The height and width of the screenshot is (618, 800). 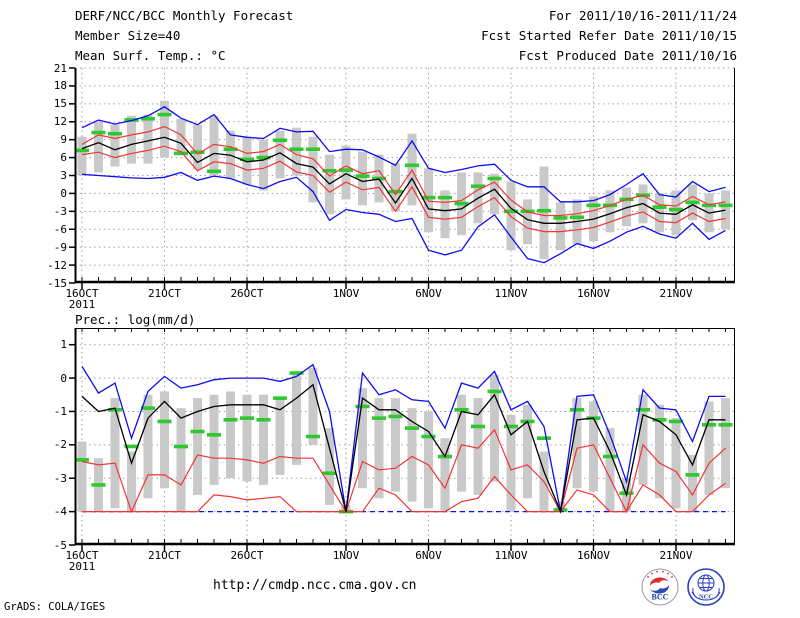 What do you see at coordinates (164, 293) in the screenshot?
I see `x-tick-label: 21OCT` at bounding box center [164, 293].